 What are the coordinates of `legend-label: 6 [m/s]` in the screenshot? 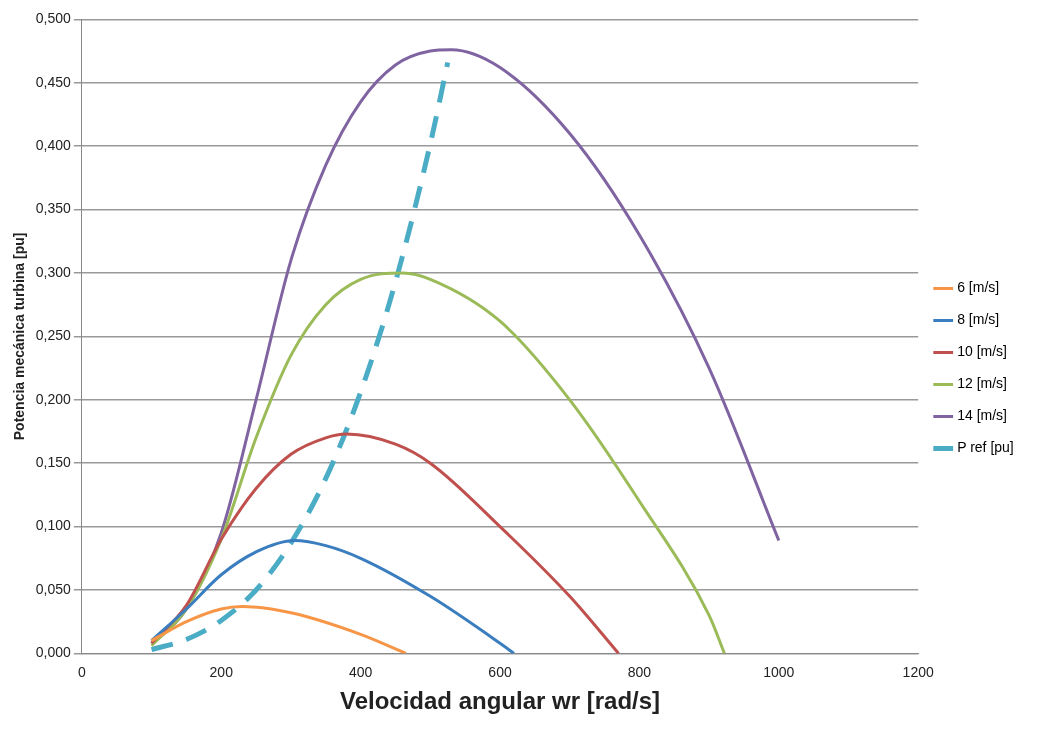 It's located at (978, 287).